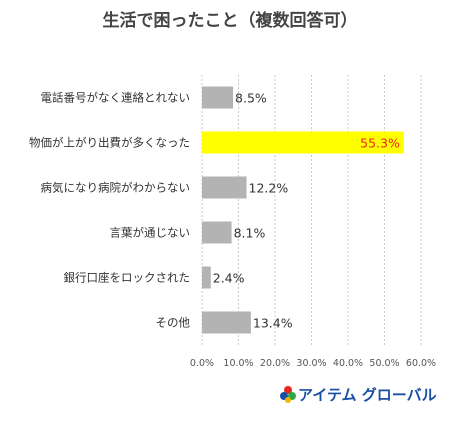 The image size is (460, 427). I want to click on category-label: 銀行口座をロックされた, so click(127, 278).